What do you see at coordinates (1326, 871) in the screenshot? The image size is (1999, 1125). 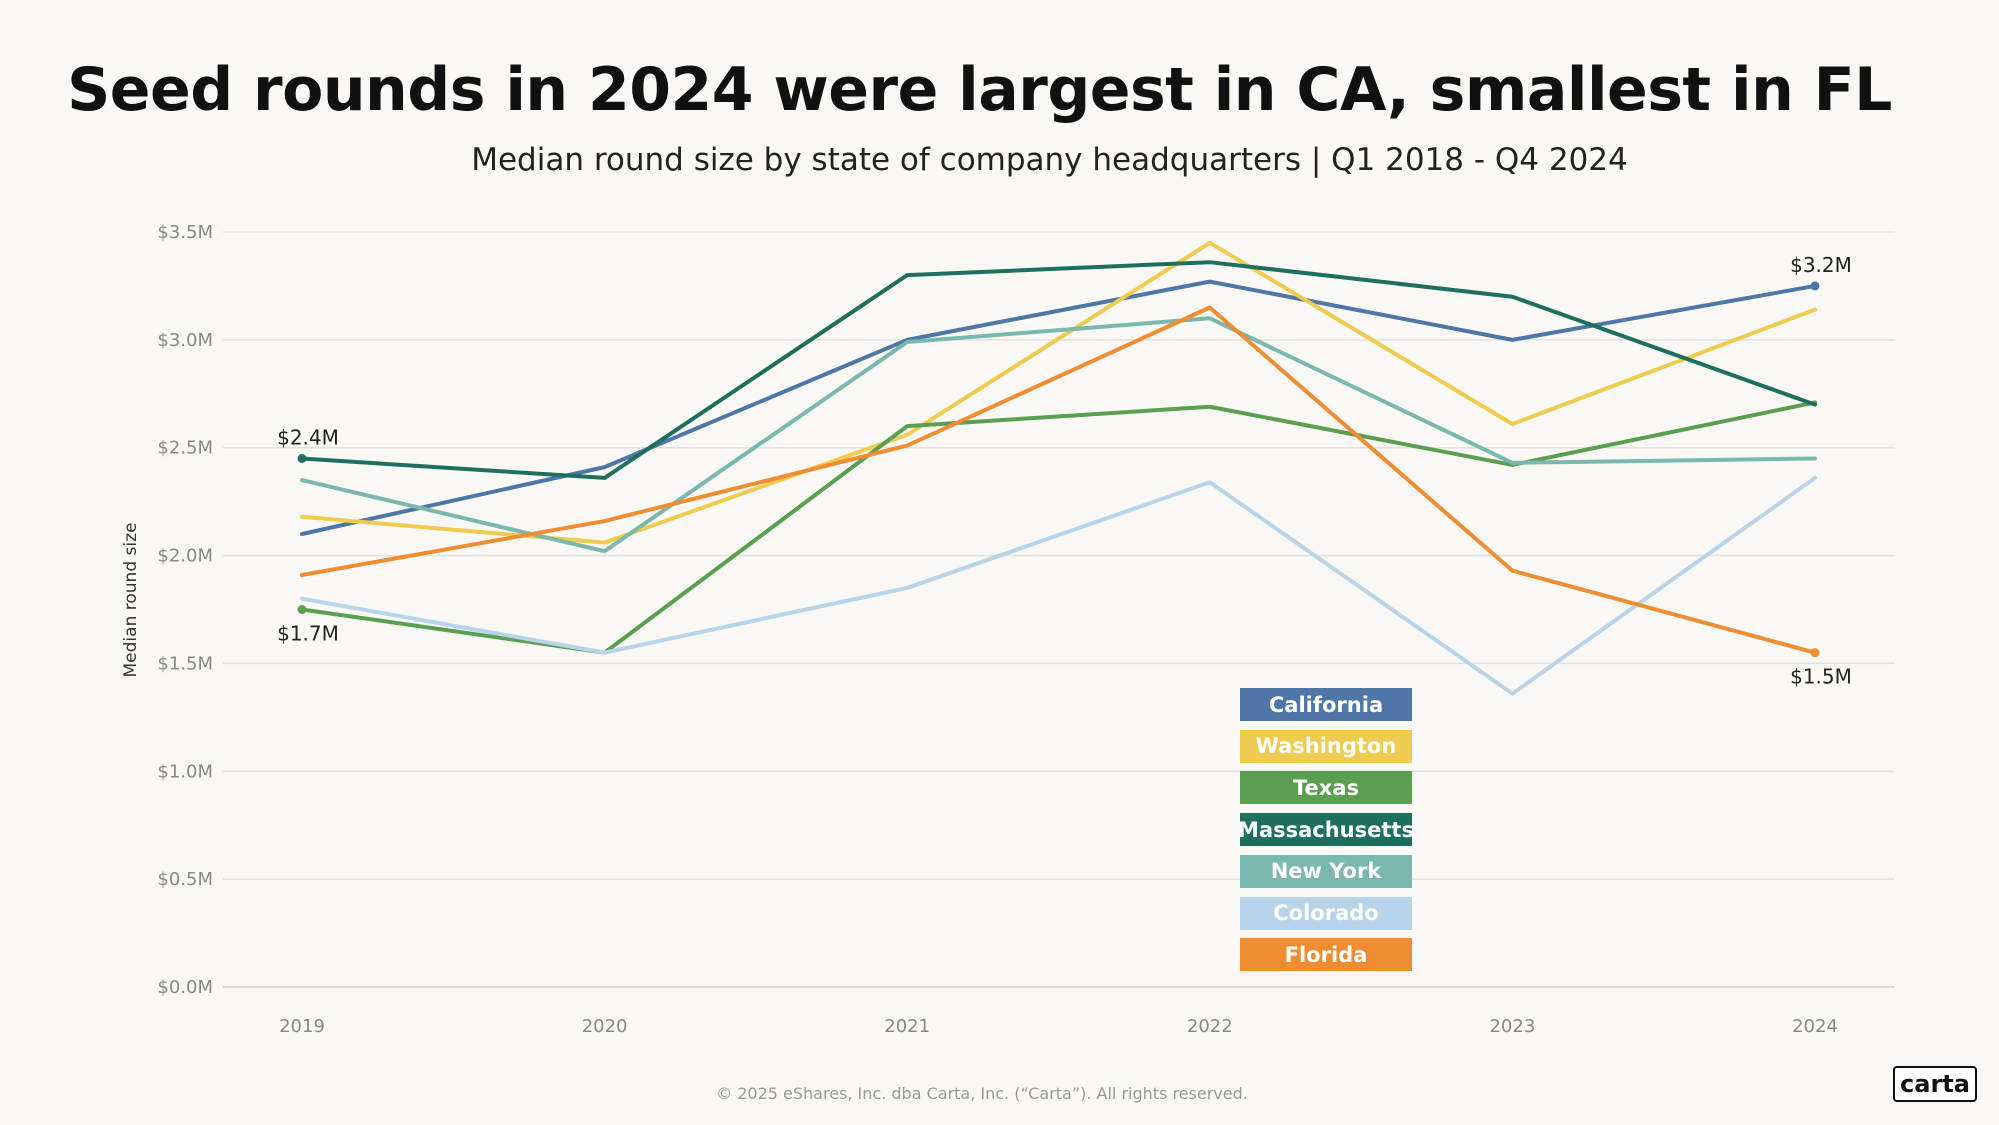 I see `legend-item-new-york: New York` at bounding box center [1326, 871].